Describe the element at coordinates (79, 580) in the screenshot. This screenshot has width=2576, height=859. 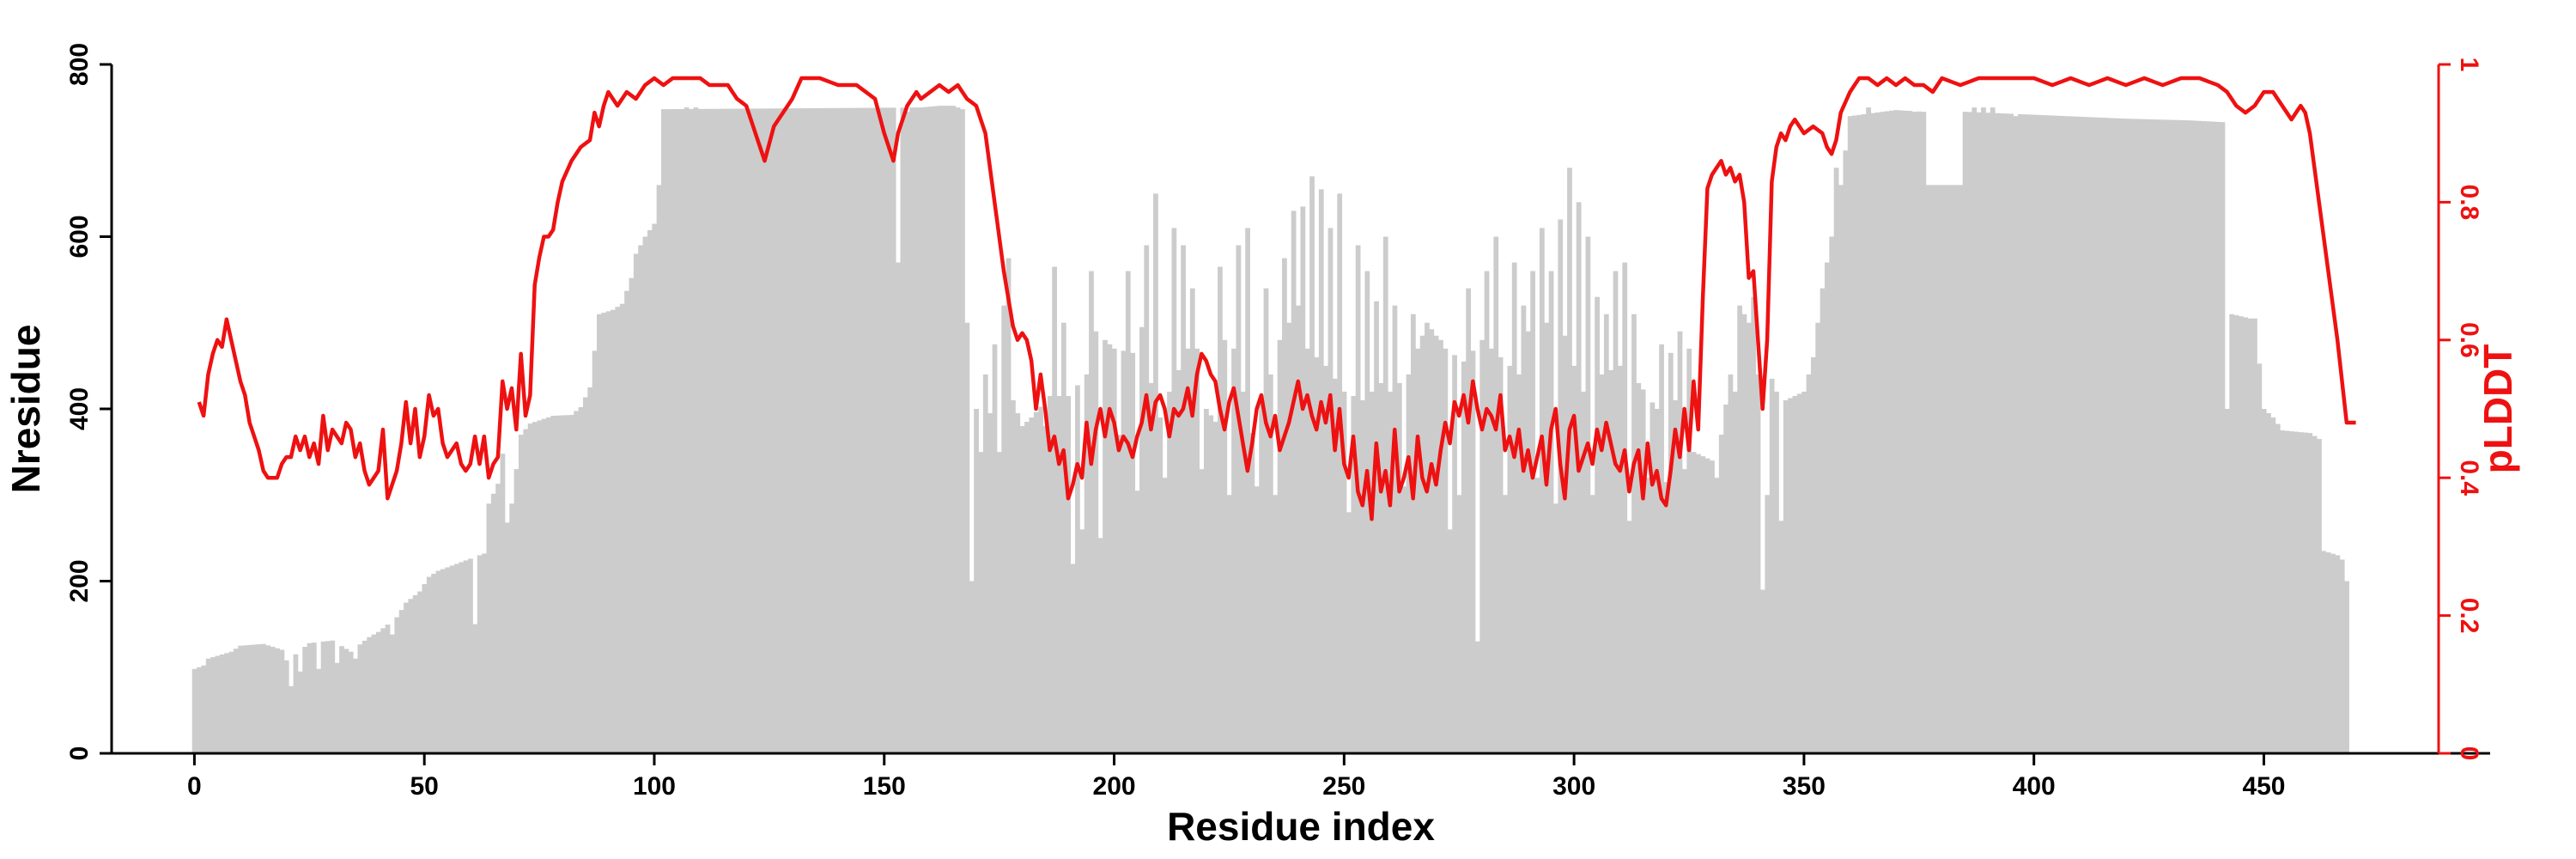
I see `y-left-tick-label-200: 200` at that location.